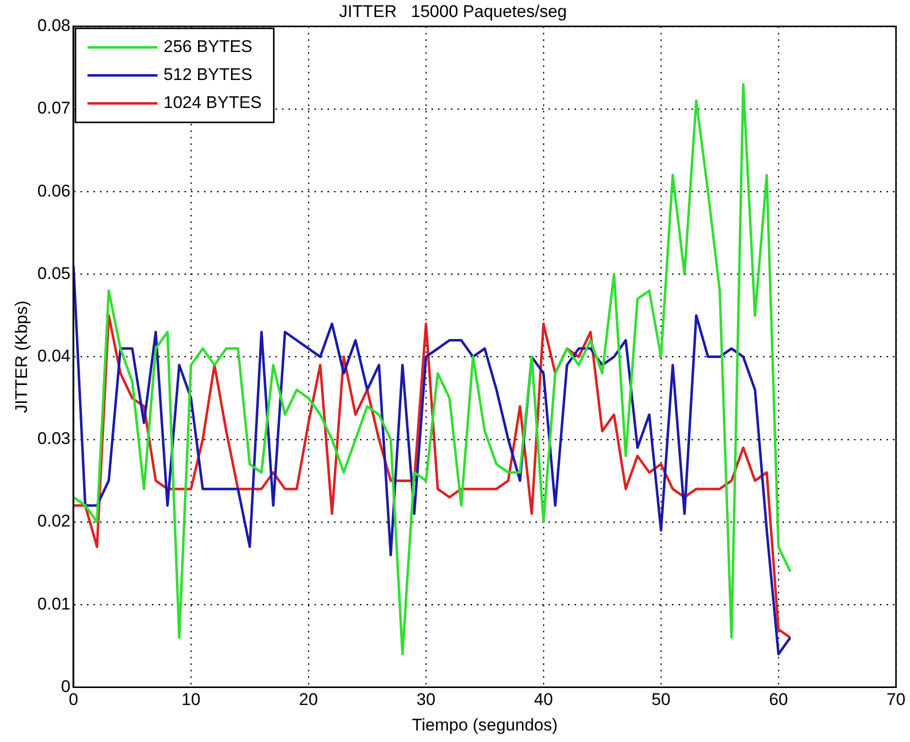 This screenshot has width=910, height=742. What do you see at coordinates (212, 102) in the screenshot?
I see `legend-label: 1024 BYTES` at bounding box center [212, 102].